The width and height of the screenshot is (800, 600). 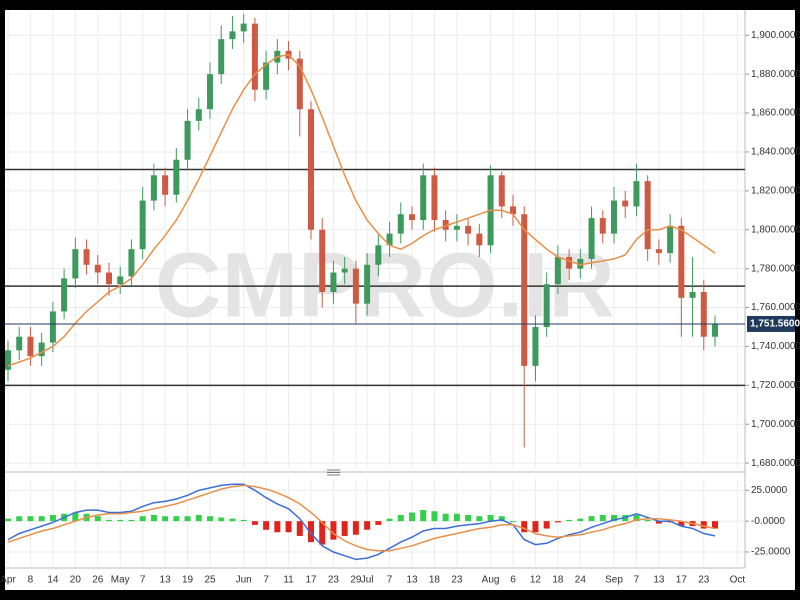 What do you see at coordinates (367, 580) in the screenshot?
I see `x-tick-label: Jul` at bounding box center [367, 580].